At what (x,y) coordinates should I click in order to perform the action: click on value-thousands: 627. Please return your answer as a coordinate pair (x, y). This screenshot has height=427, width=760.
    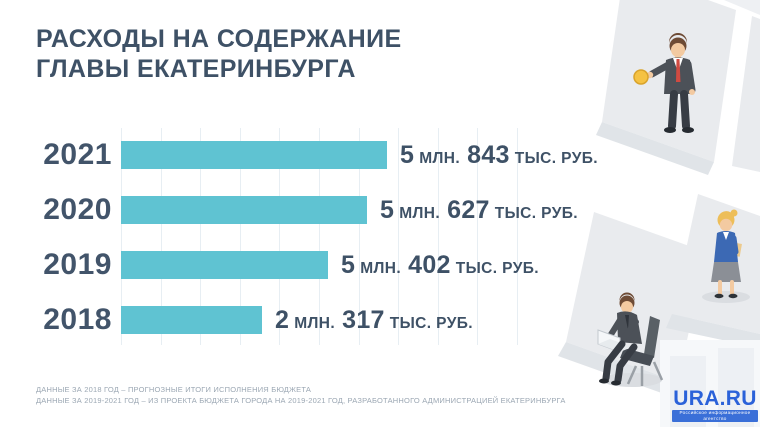
    Looking at the image, I should click on (468, 209).